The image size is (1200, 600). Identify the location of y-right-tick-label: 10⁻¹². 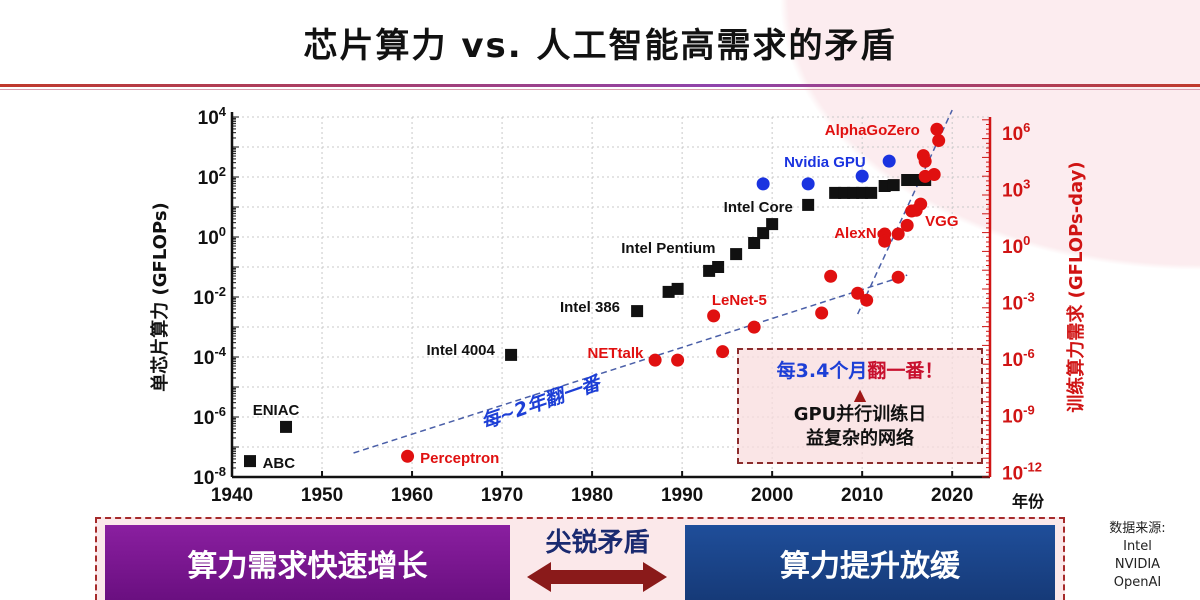
(1022, 471).